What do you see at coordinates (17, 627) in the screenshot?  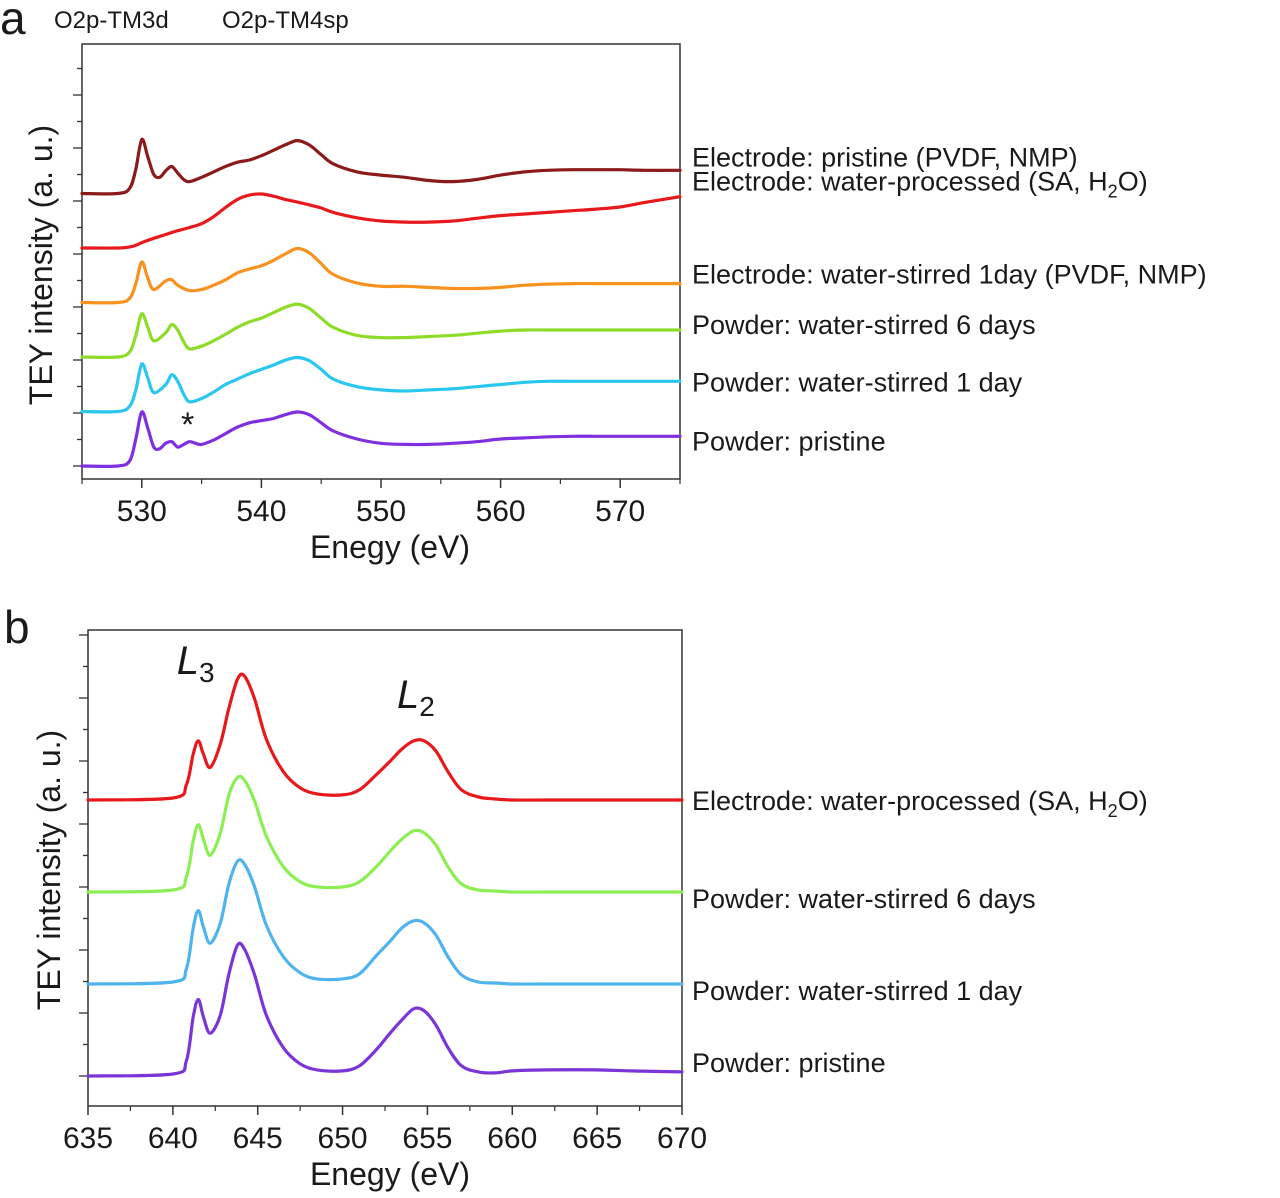 I see `panel-b-label: b` at bounding box center [17, 627].